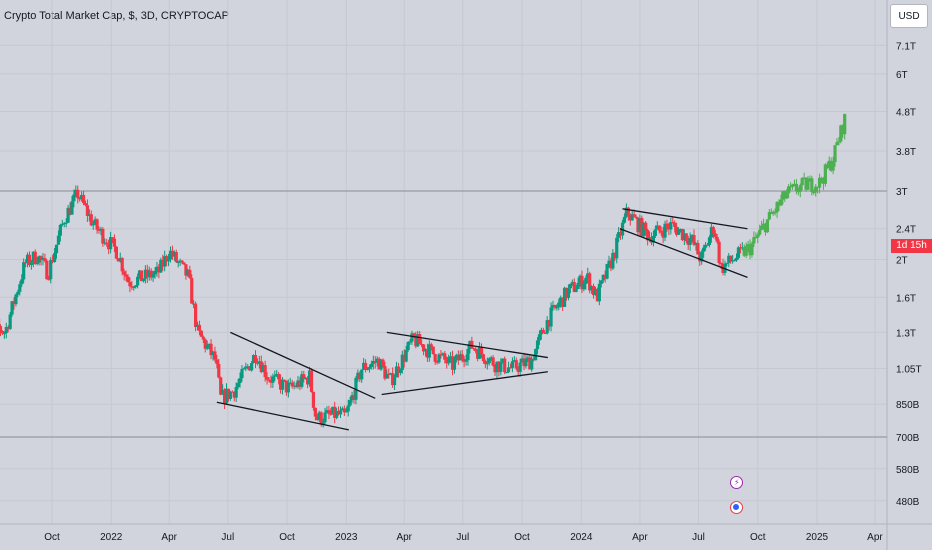  What do you see at coordinates (736, 507) in the screenshot?
I see `us-flag-event-icon` at bounding box center [736, 507].